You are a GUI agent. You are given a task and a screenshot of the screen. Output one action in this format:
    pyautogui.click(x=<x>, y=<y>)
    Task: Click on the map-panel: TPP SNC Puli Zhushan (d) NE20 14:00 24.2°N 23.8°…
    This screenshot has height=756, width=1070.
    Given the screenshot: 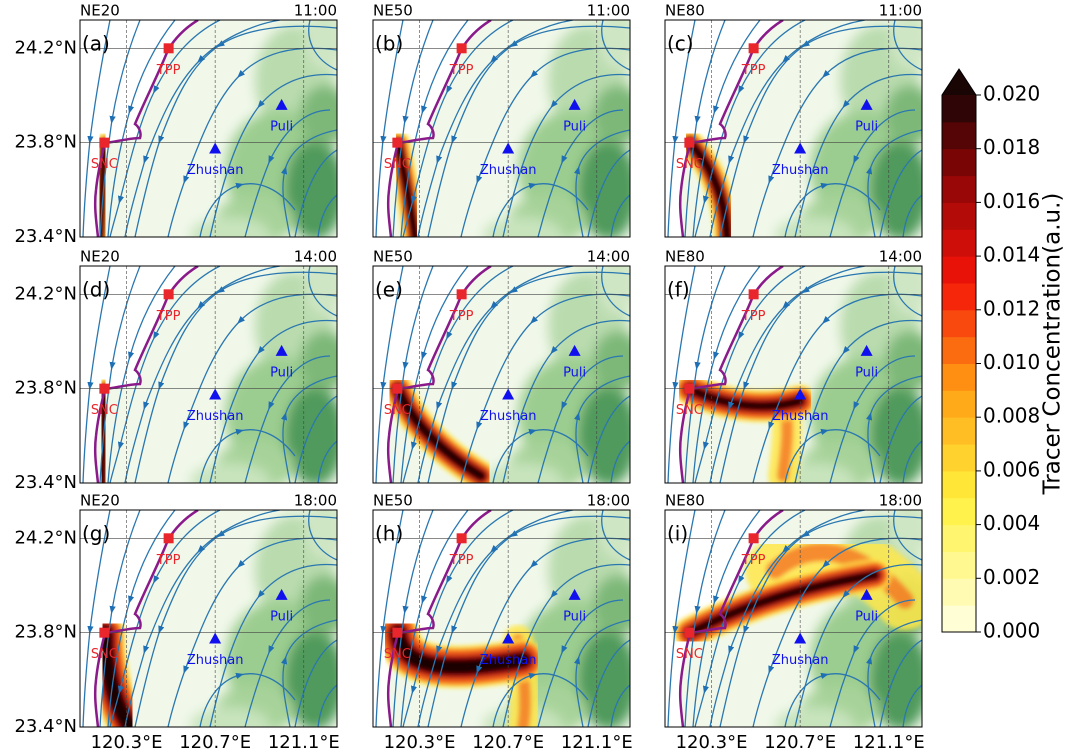 What is the action you would take?
    pyautogui.click(x=176, y=370)
    